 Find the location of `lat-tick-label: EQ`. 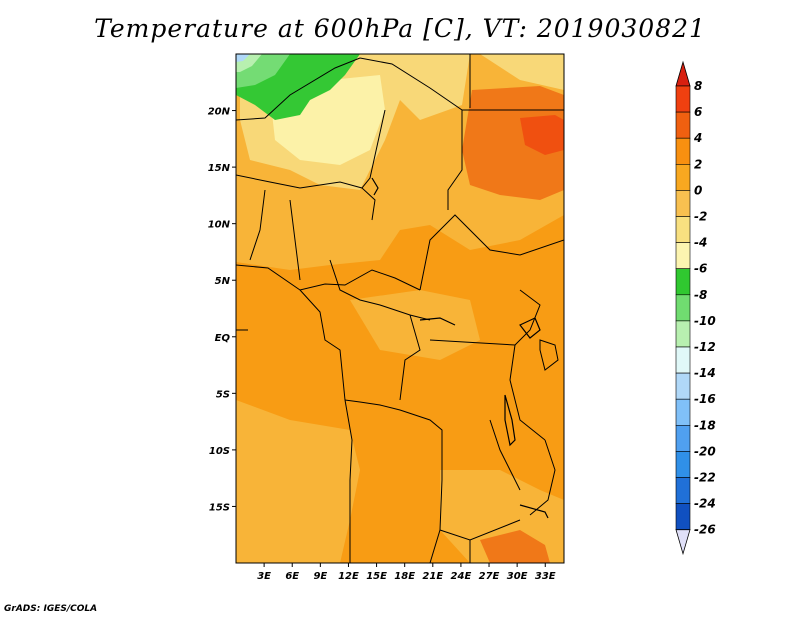

lat-tick-label: EQ is located at coordinates (223, 338).